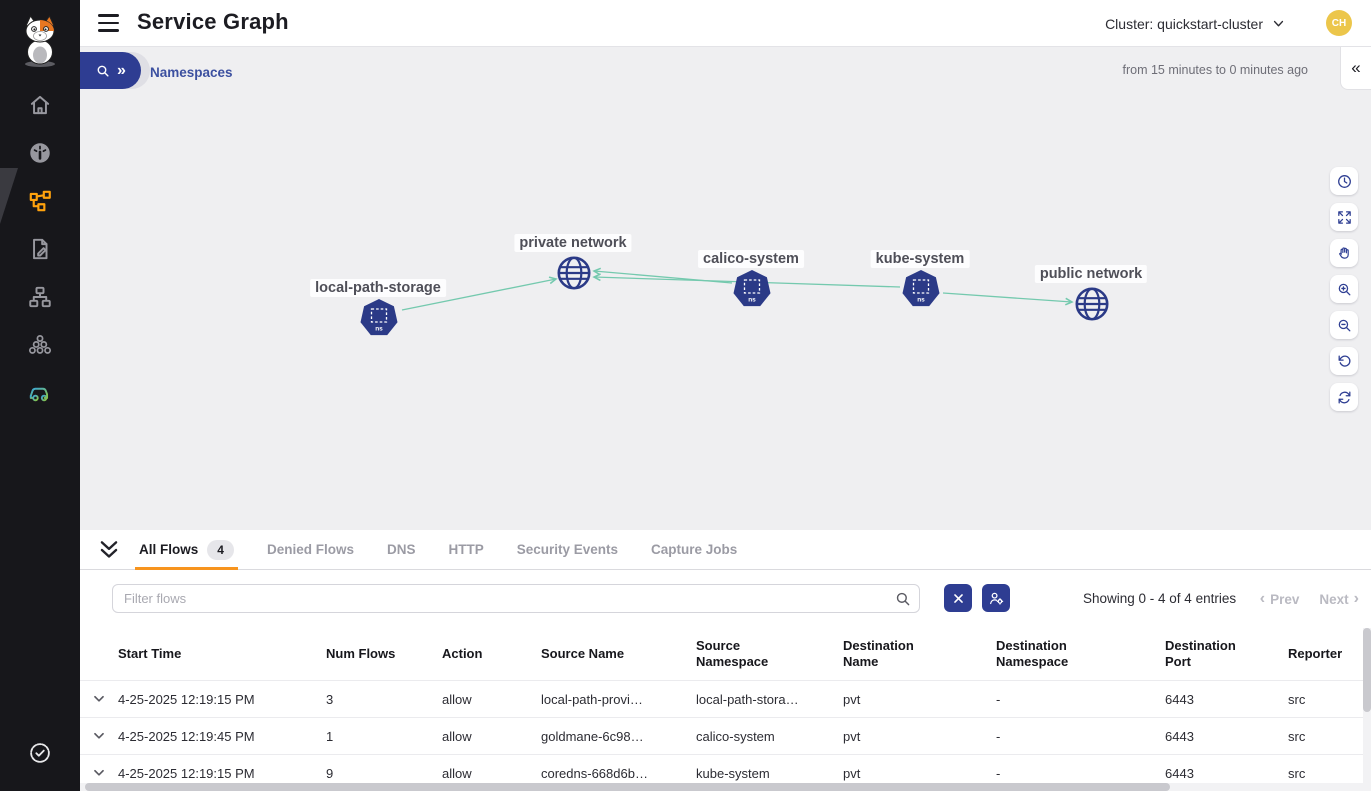 This screenshot has height=791, width=1371. Describe the element at coordinates (379, 318) in the screenshot. I see `graph-node-local-path-storage: ns` at that location.